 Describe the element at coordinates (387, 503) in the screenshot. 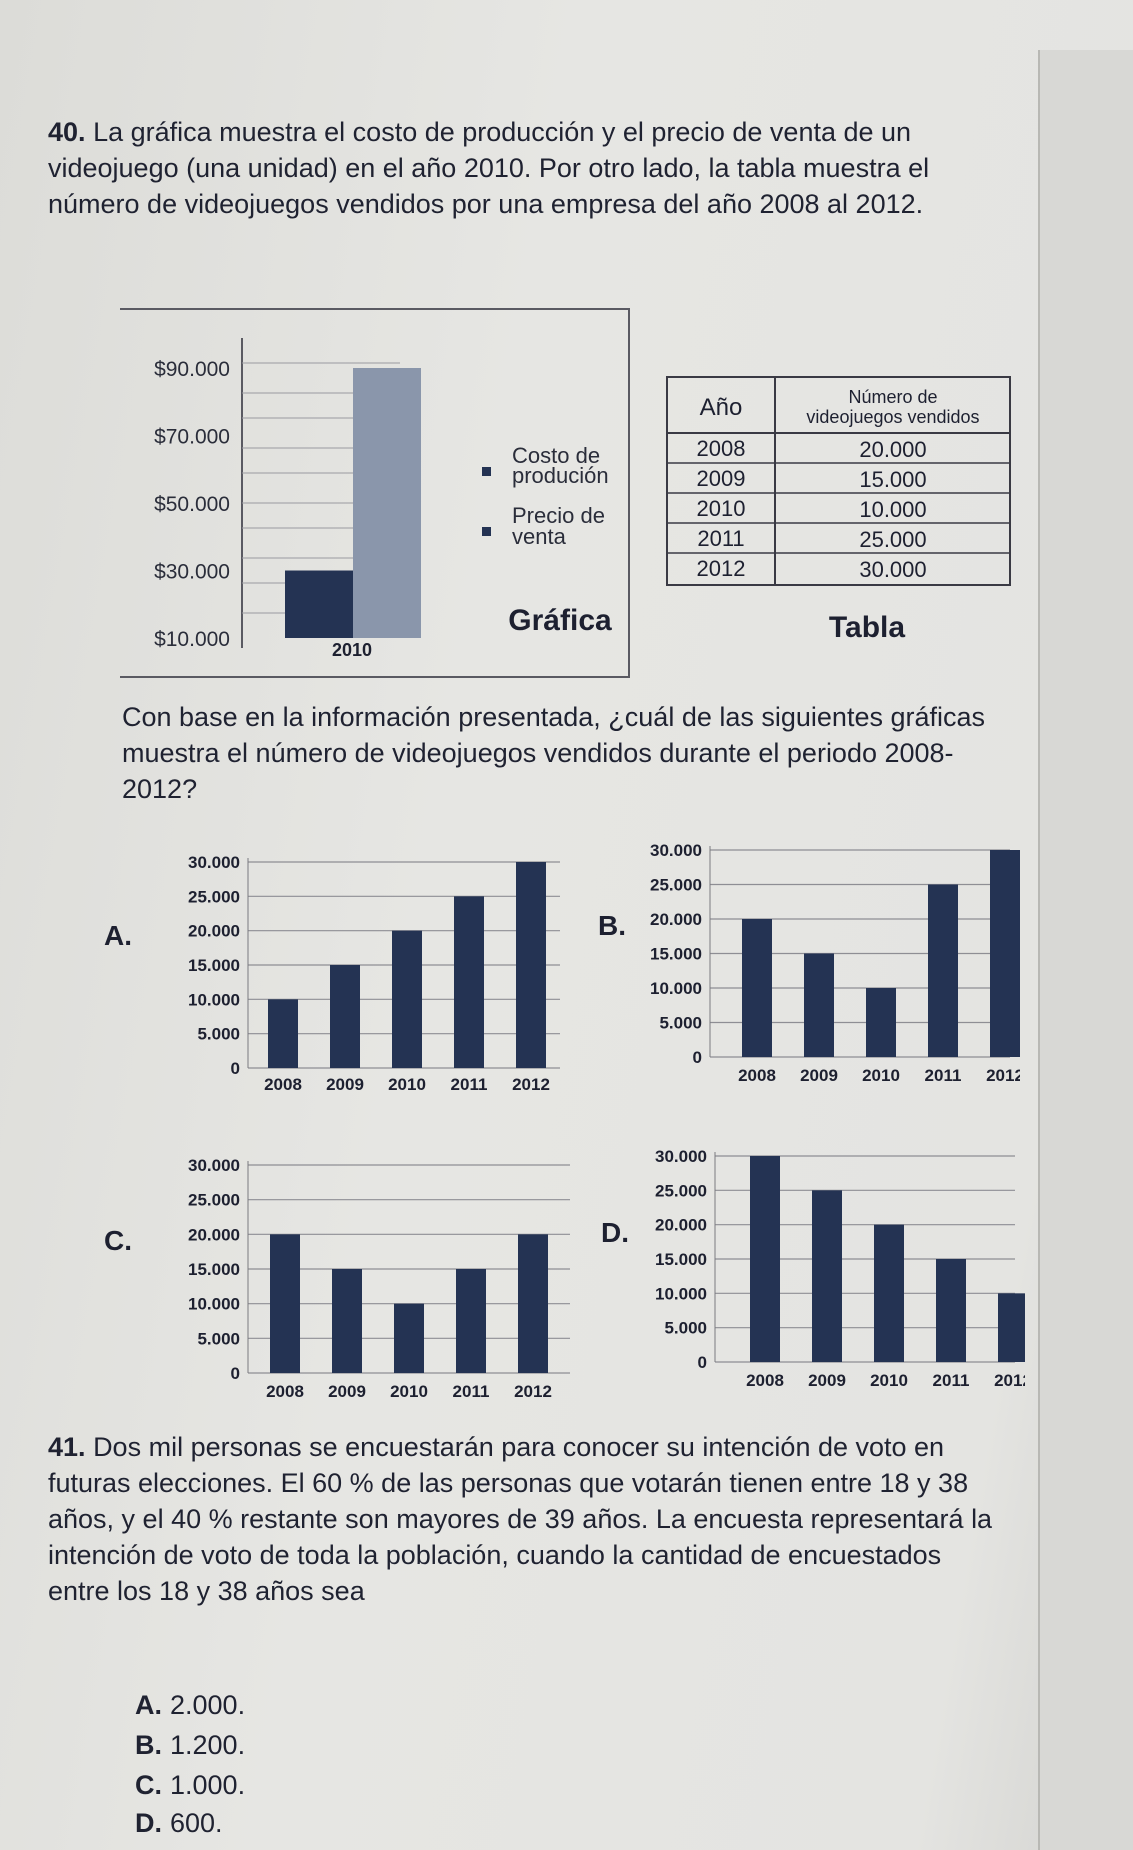

I see `main-bar-precio` at that location.